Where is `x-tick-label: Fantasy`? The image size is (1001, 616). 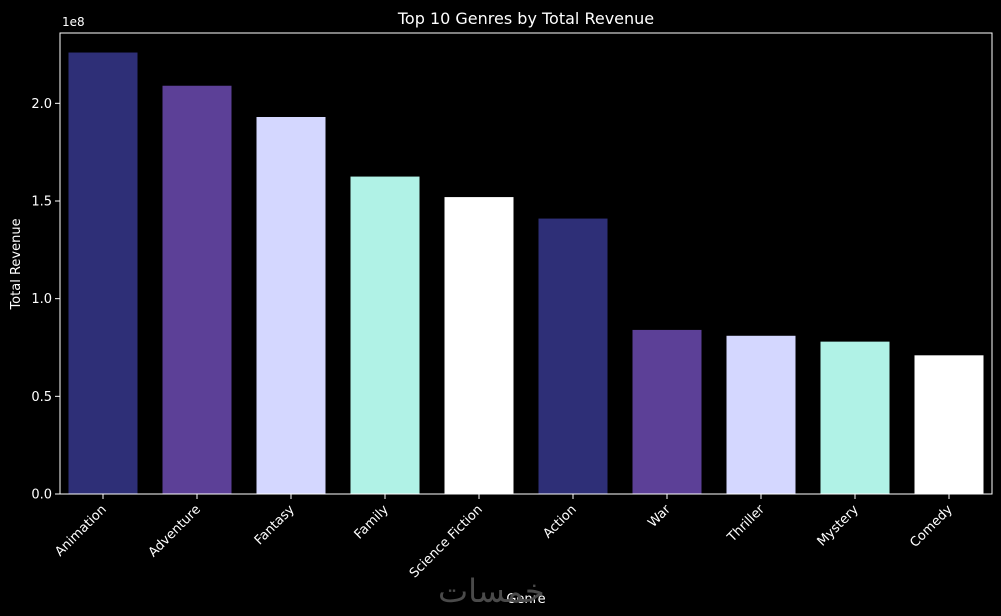 x-tick-label: Fantasy is located at coordinates (275, 525).